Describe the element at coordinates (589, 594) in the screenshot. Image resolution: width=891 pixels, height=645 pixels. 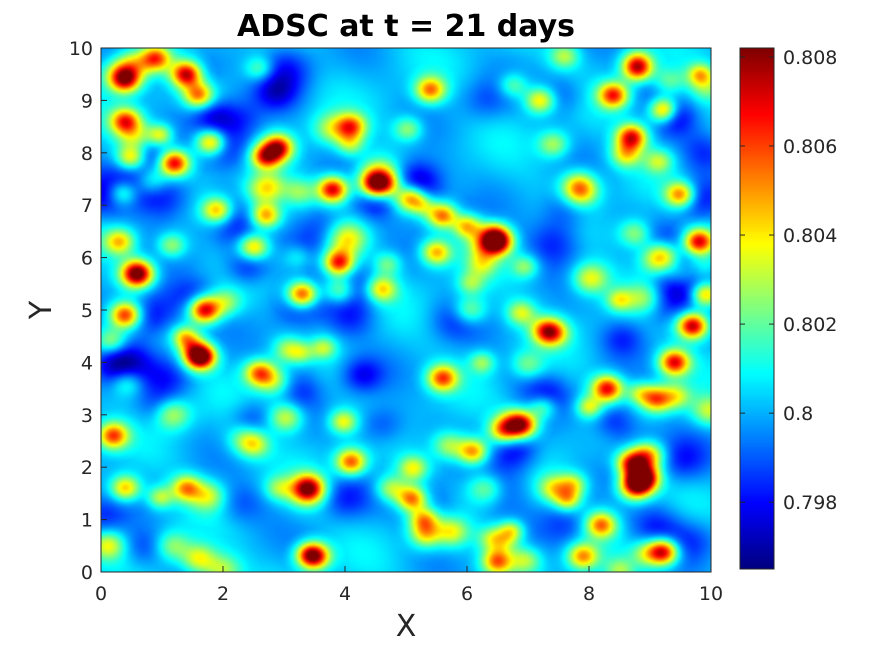
I see `x-tick-label: 8` at that location.